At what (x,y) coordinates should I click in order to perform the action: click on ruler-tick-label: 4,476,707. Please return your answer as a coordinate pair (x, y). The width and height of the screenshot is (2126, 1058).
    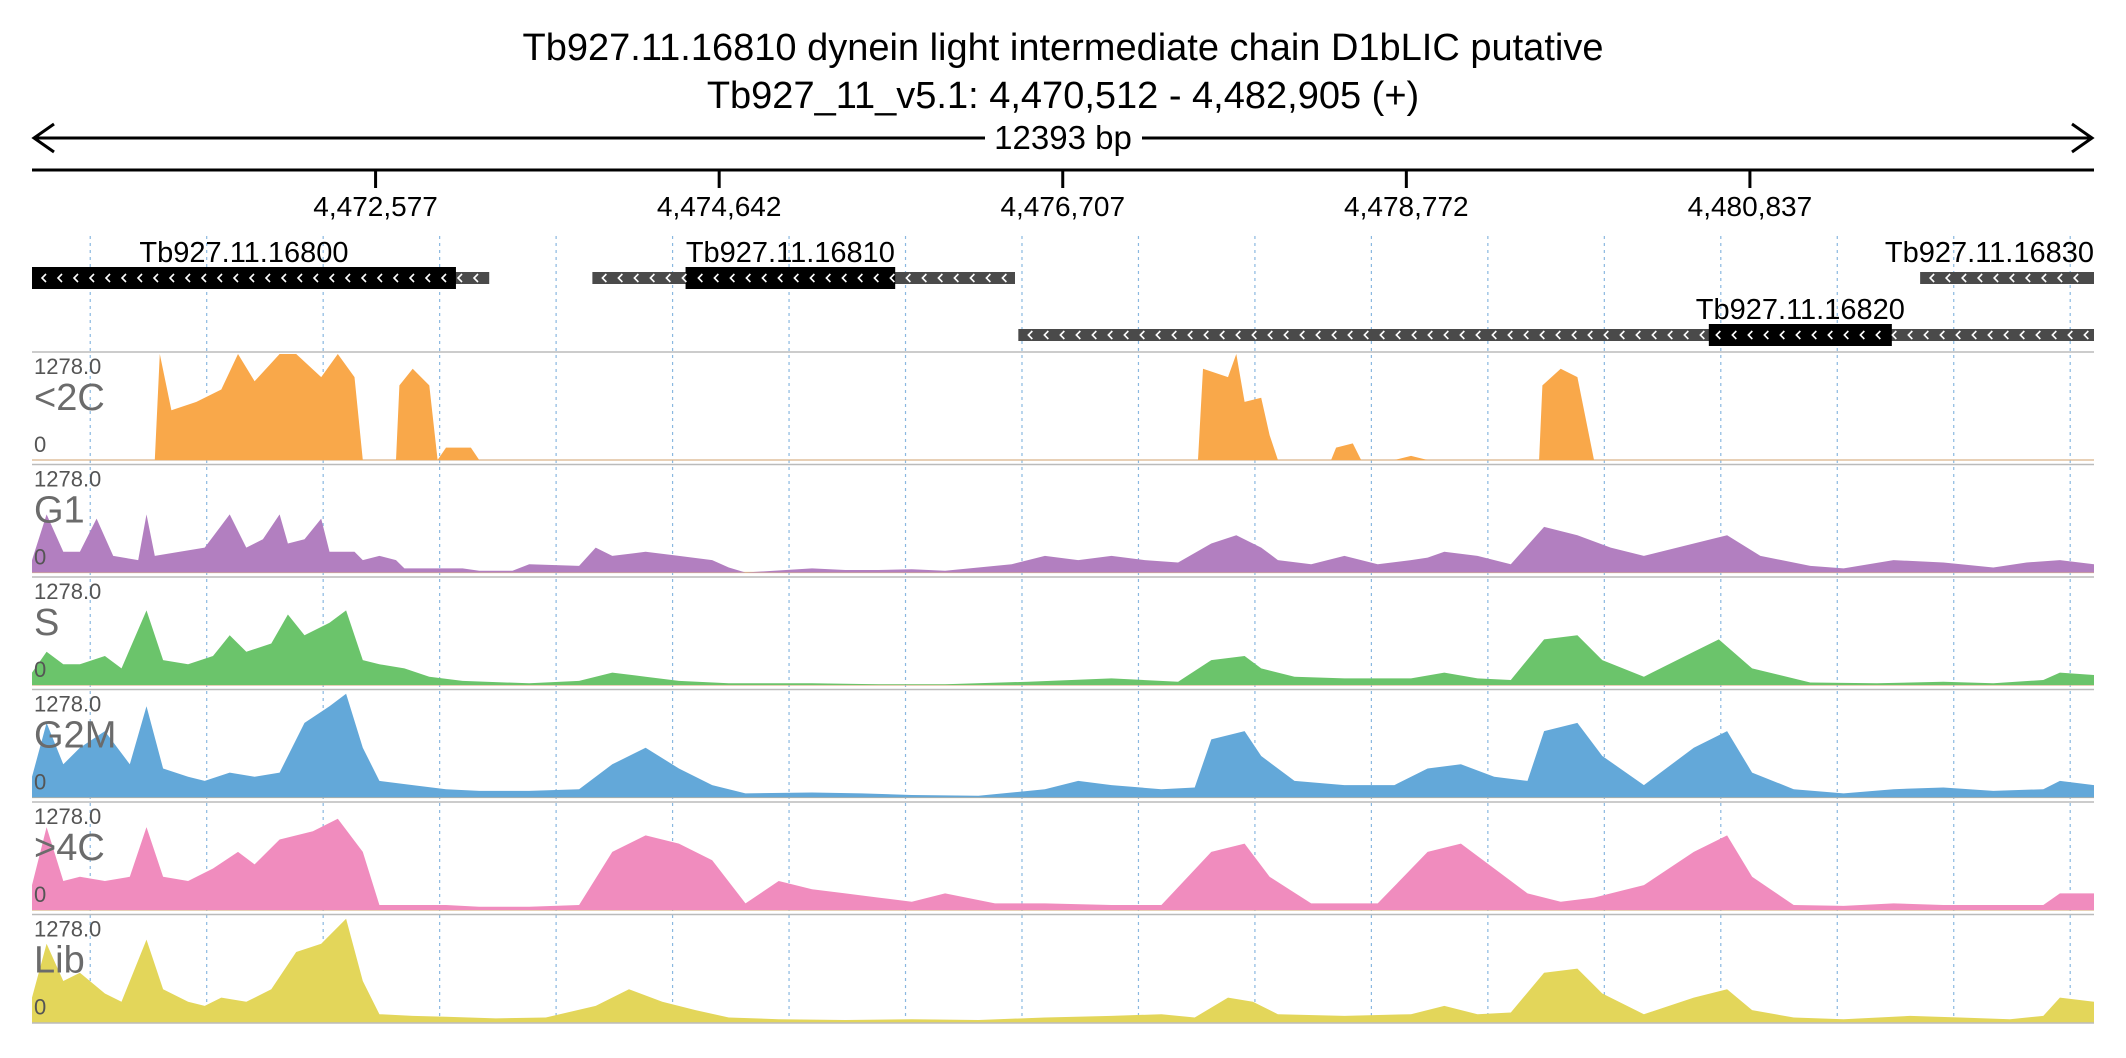
    Looking at the image, I should click on (1062, 206).